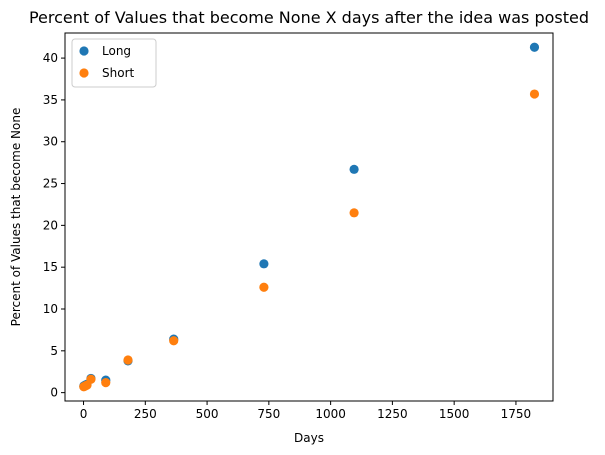 The image size is (605, 455). I want to click on x-tick-label: 0, so click(84, 414).